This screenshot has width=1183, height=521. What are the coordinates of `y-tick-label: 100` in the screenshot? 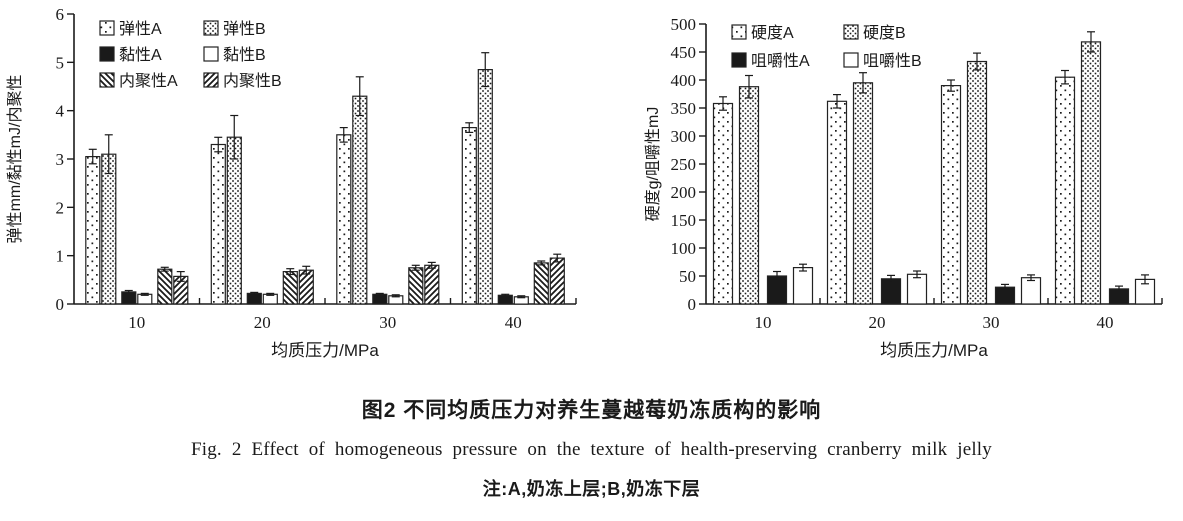 It's located at (684, 248).